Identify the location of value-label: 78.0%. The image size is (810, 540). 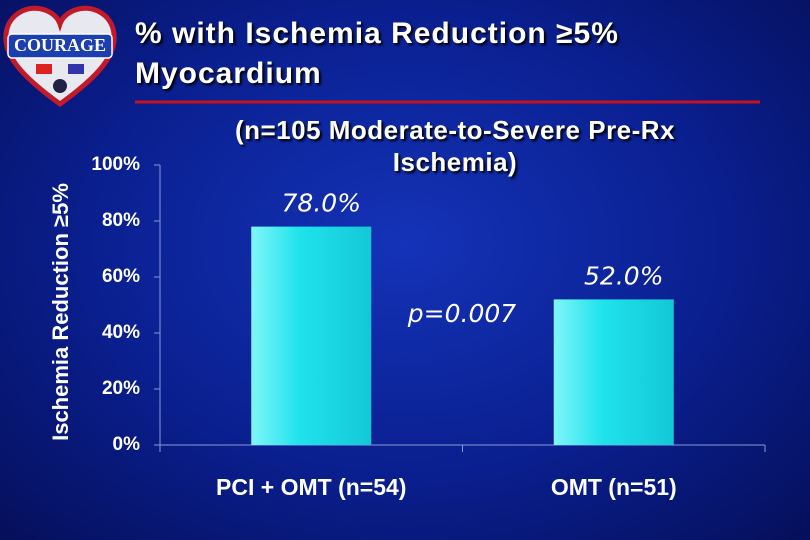
(321, 203).